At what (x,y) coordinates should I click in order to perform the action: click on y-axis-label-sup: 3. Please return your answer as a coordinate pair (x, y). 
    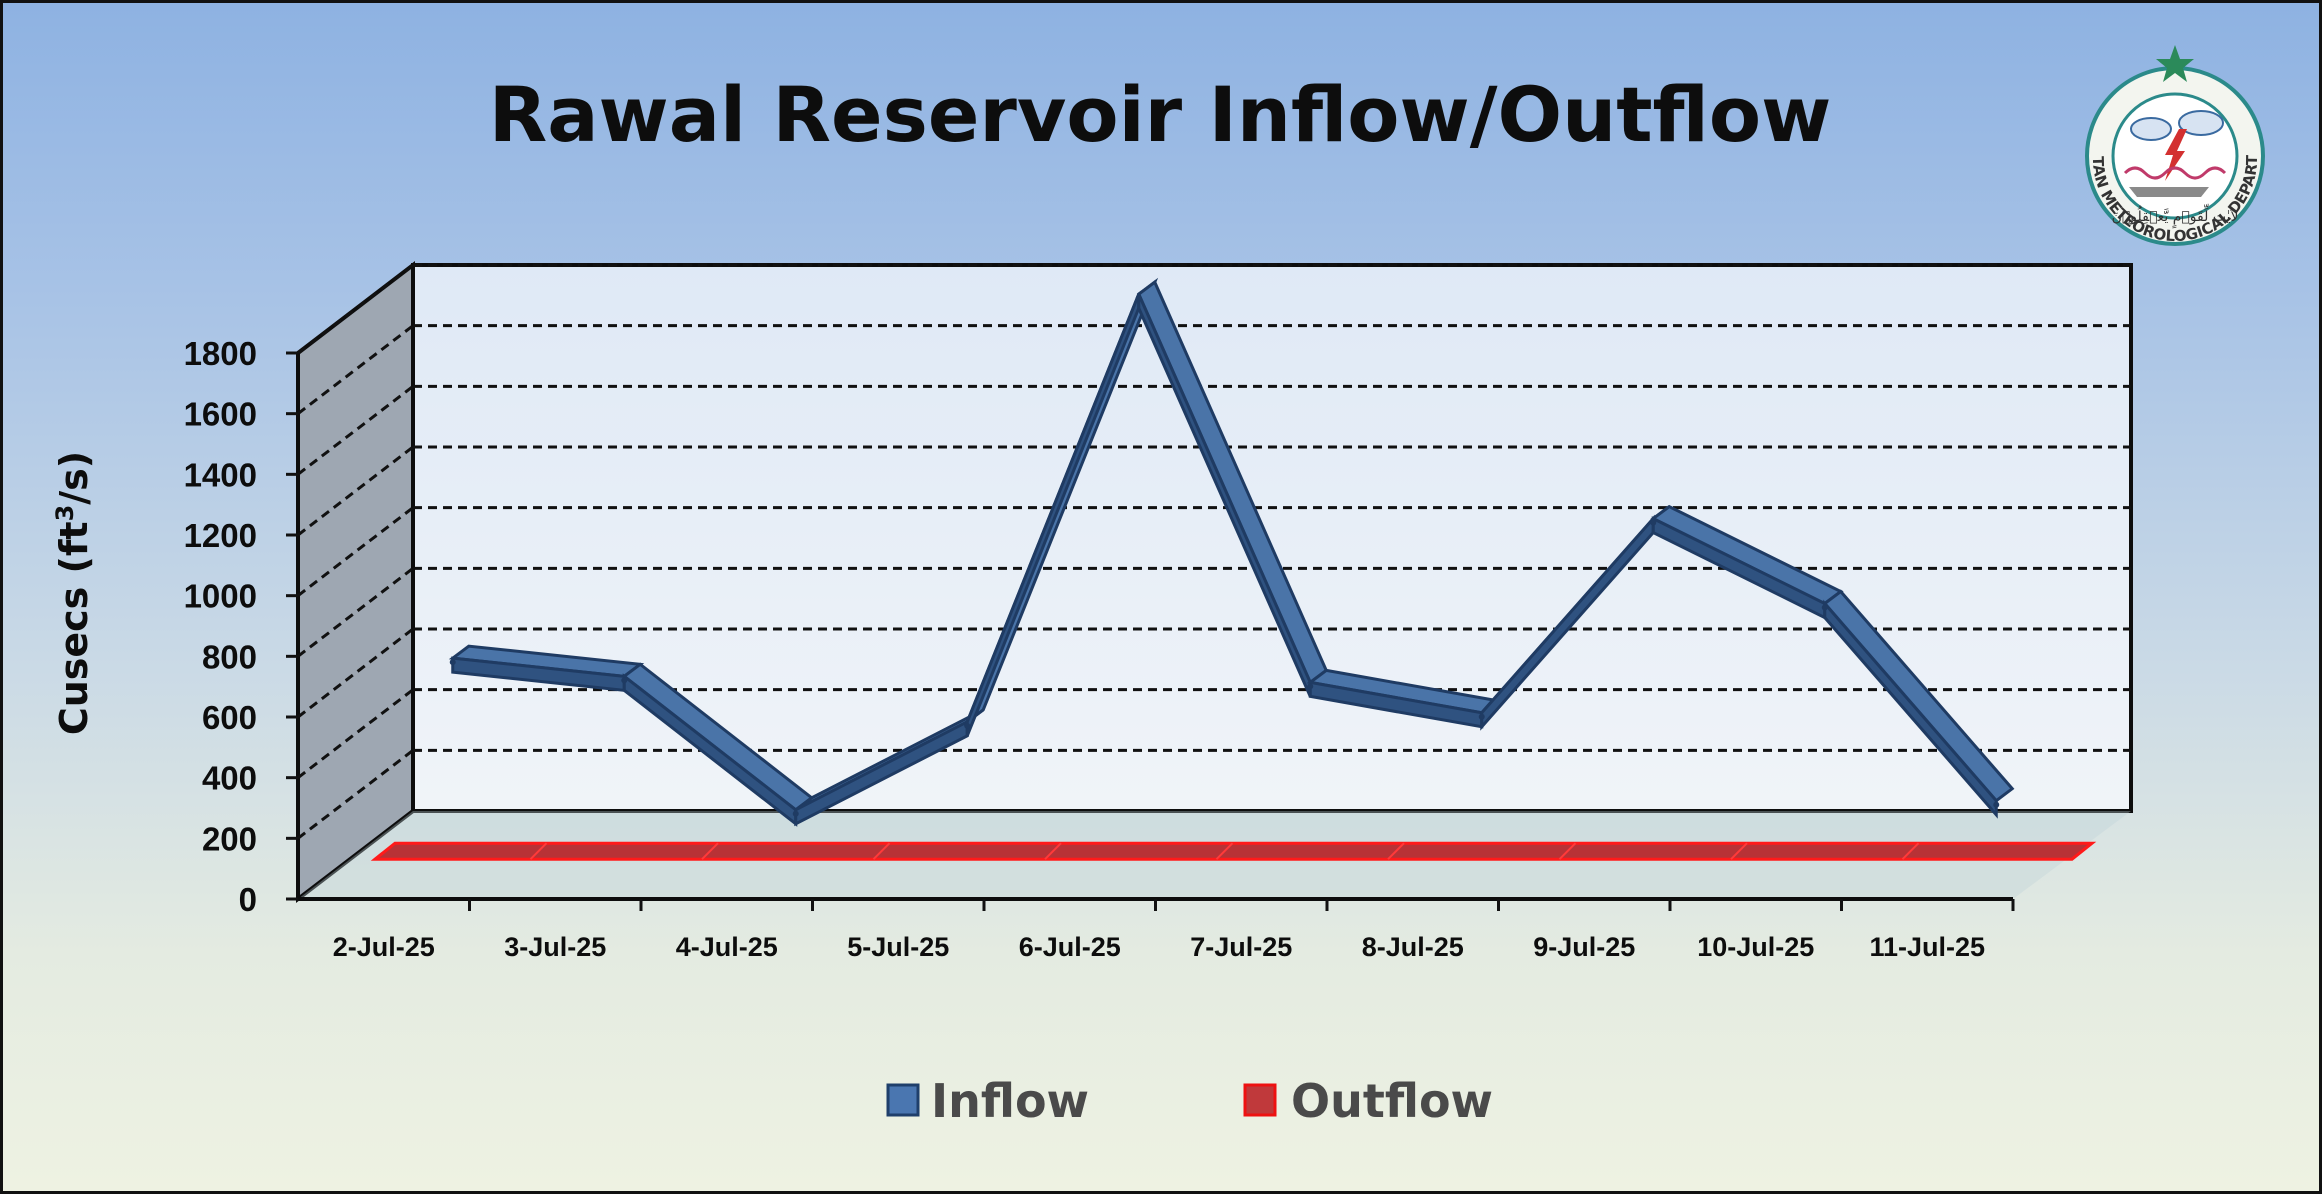
    Looking at the image, I should click on (65, 513).